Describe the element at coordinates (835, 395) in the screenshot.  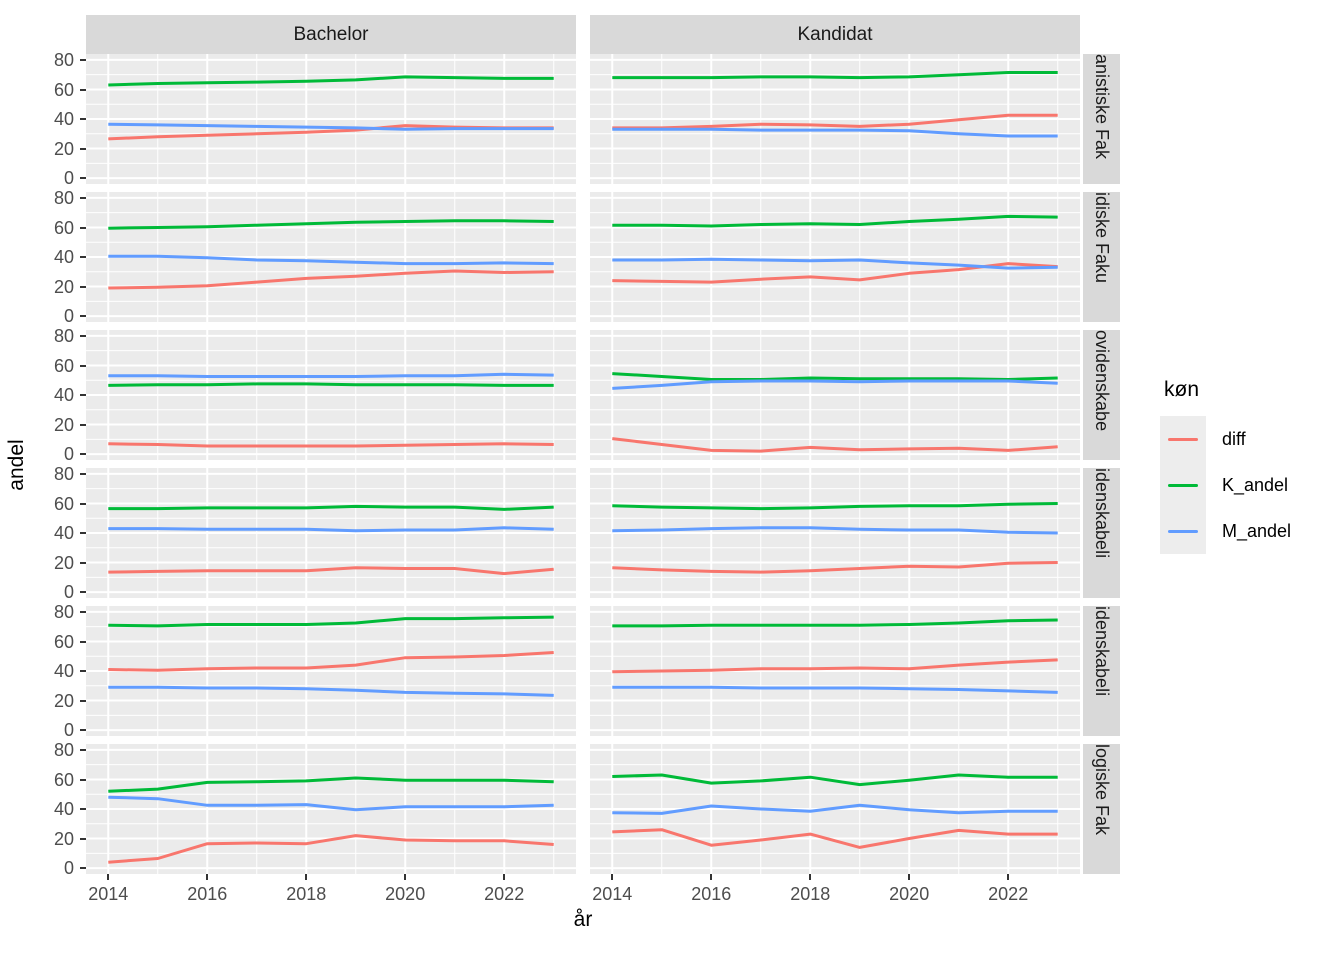
I see `panel-kandidat-row3` at that location.